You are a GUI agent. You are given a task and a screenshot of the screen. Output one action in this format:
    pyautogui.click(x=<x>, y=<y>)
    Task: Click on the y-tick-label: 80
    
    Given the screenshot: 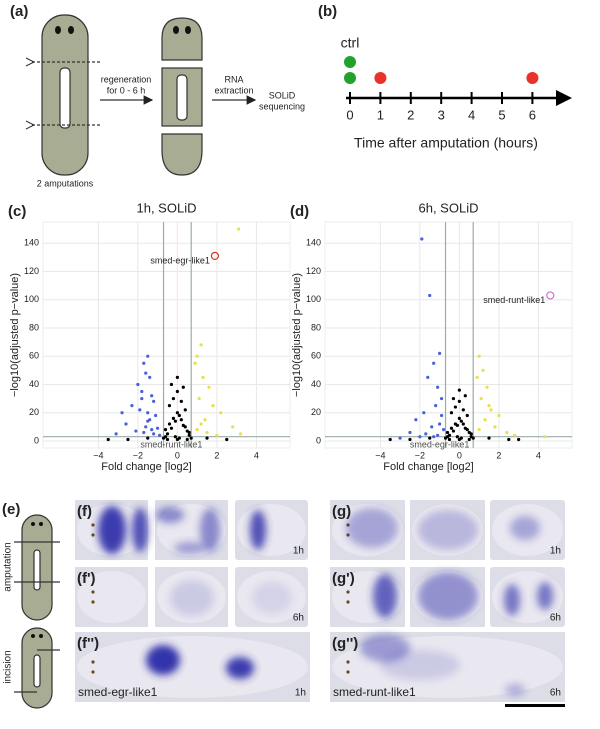 What is the action you would take?
    pyautogui.click(x=316, y=327)
    